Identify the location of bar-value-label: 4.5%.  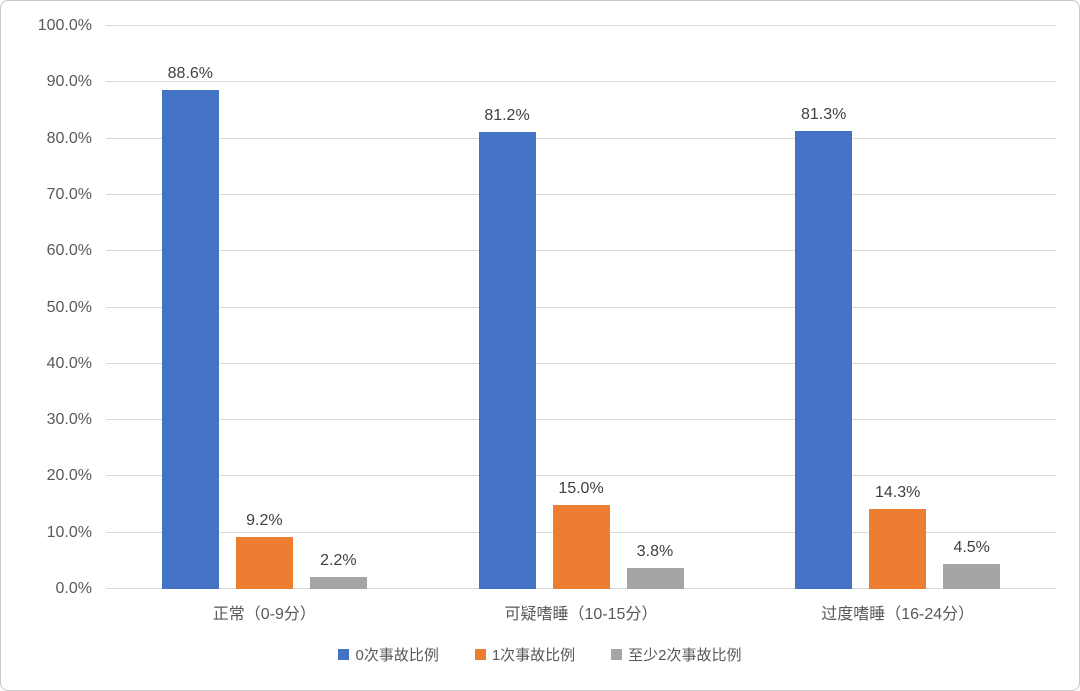
(971, 547).